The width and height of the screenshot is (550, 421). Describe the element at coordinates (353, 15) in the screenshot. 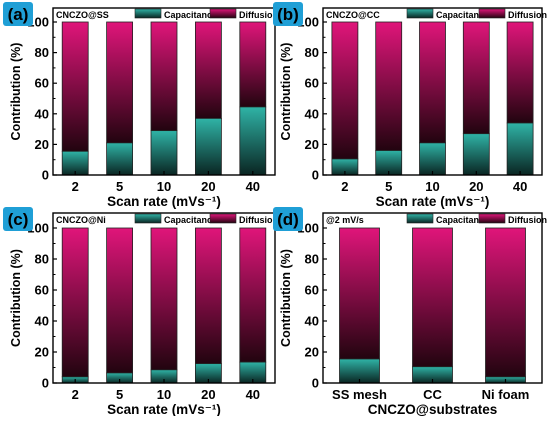

I see `sample-label: CNCZO@CC` at that location.